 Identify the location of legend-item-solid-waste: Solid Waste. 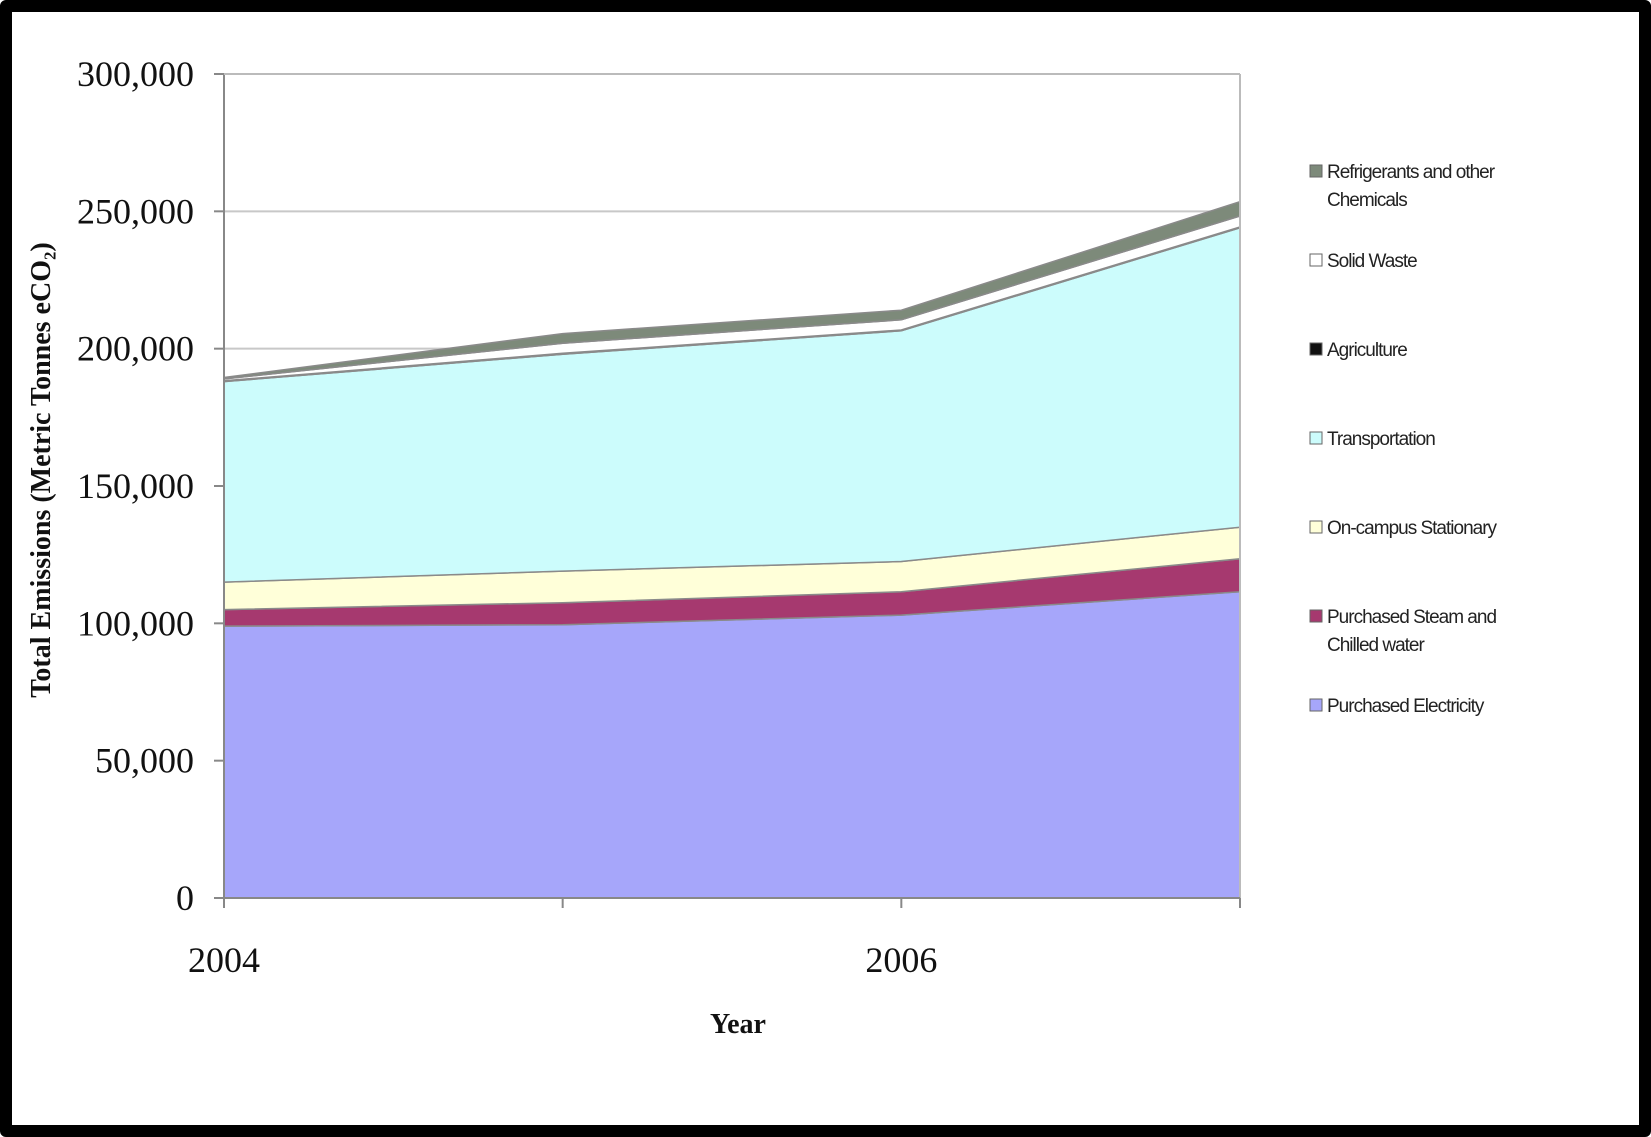
(1363, 261).